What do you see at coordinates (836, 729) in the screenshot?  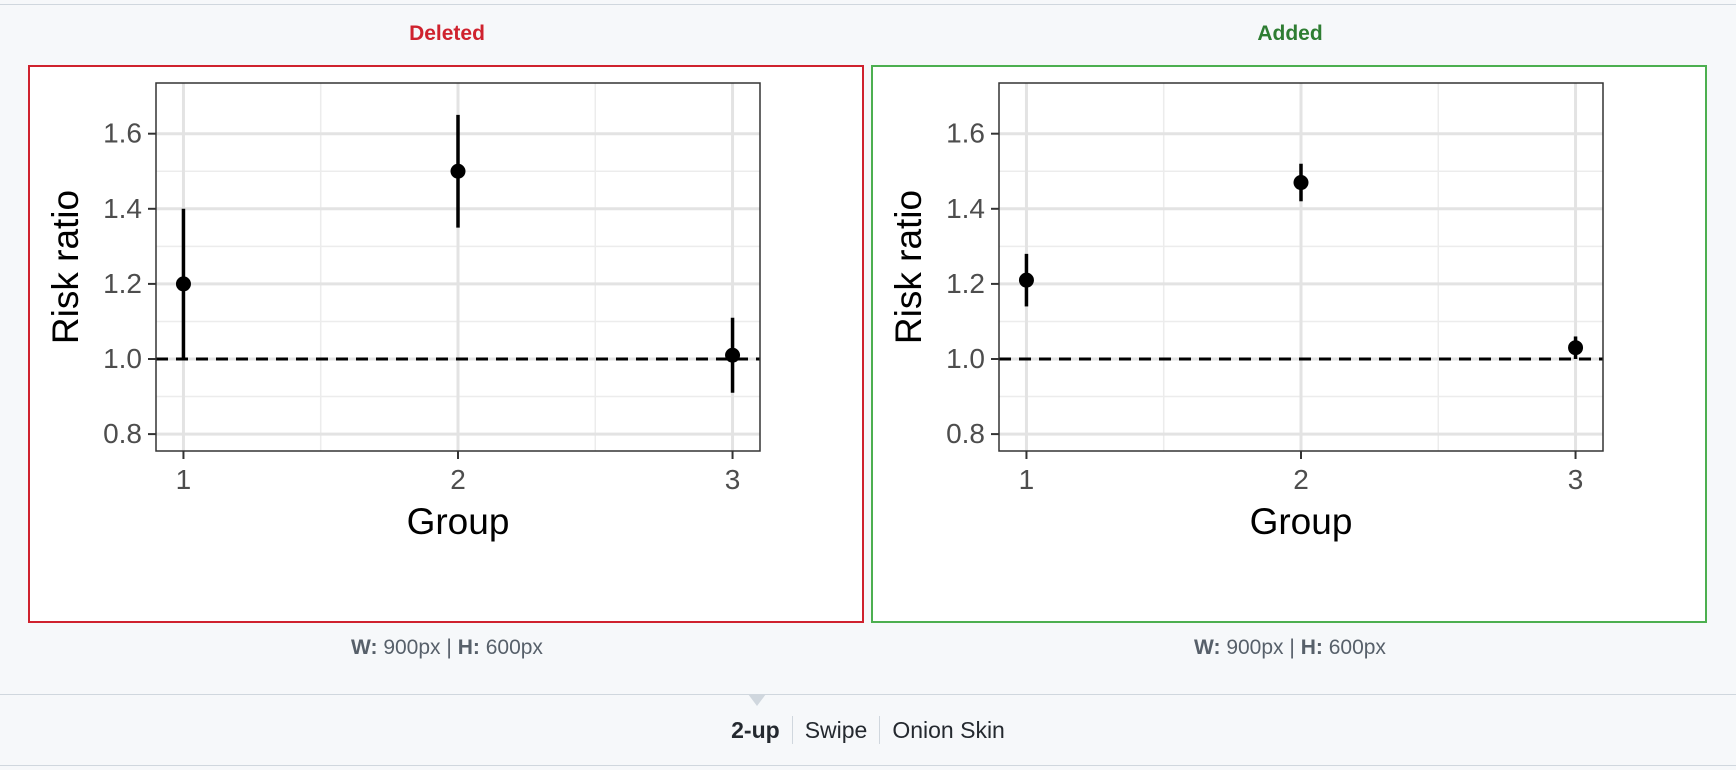 I see `mode-swipe: Swipe` at bounding box center [836, 729].